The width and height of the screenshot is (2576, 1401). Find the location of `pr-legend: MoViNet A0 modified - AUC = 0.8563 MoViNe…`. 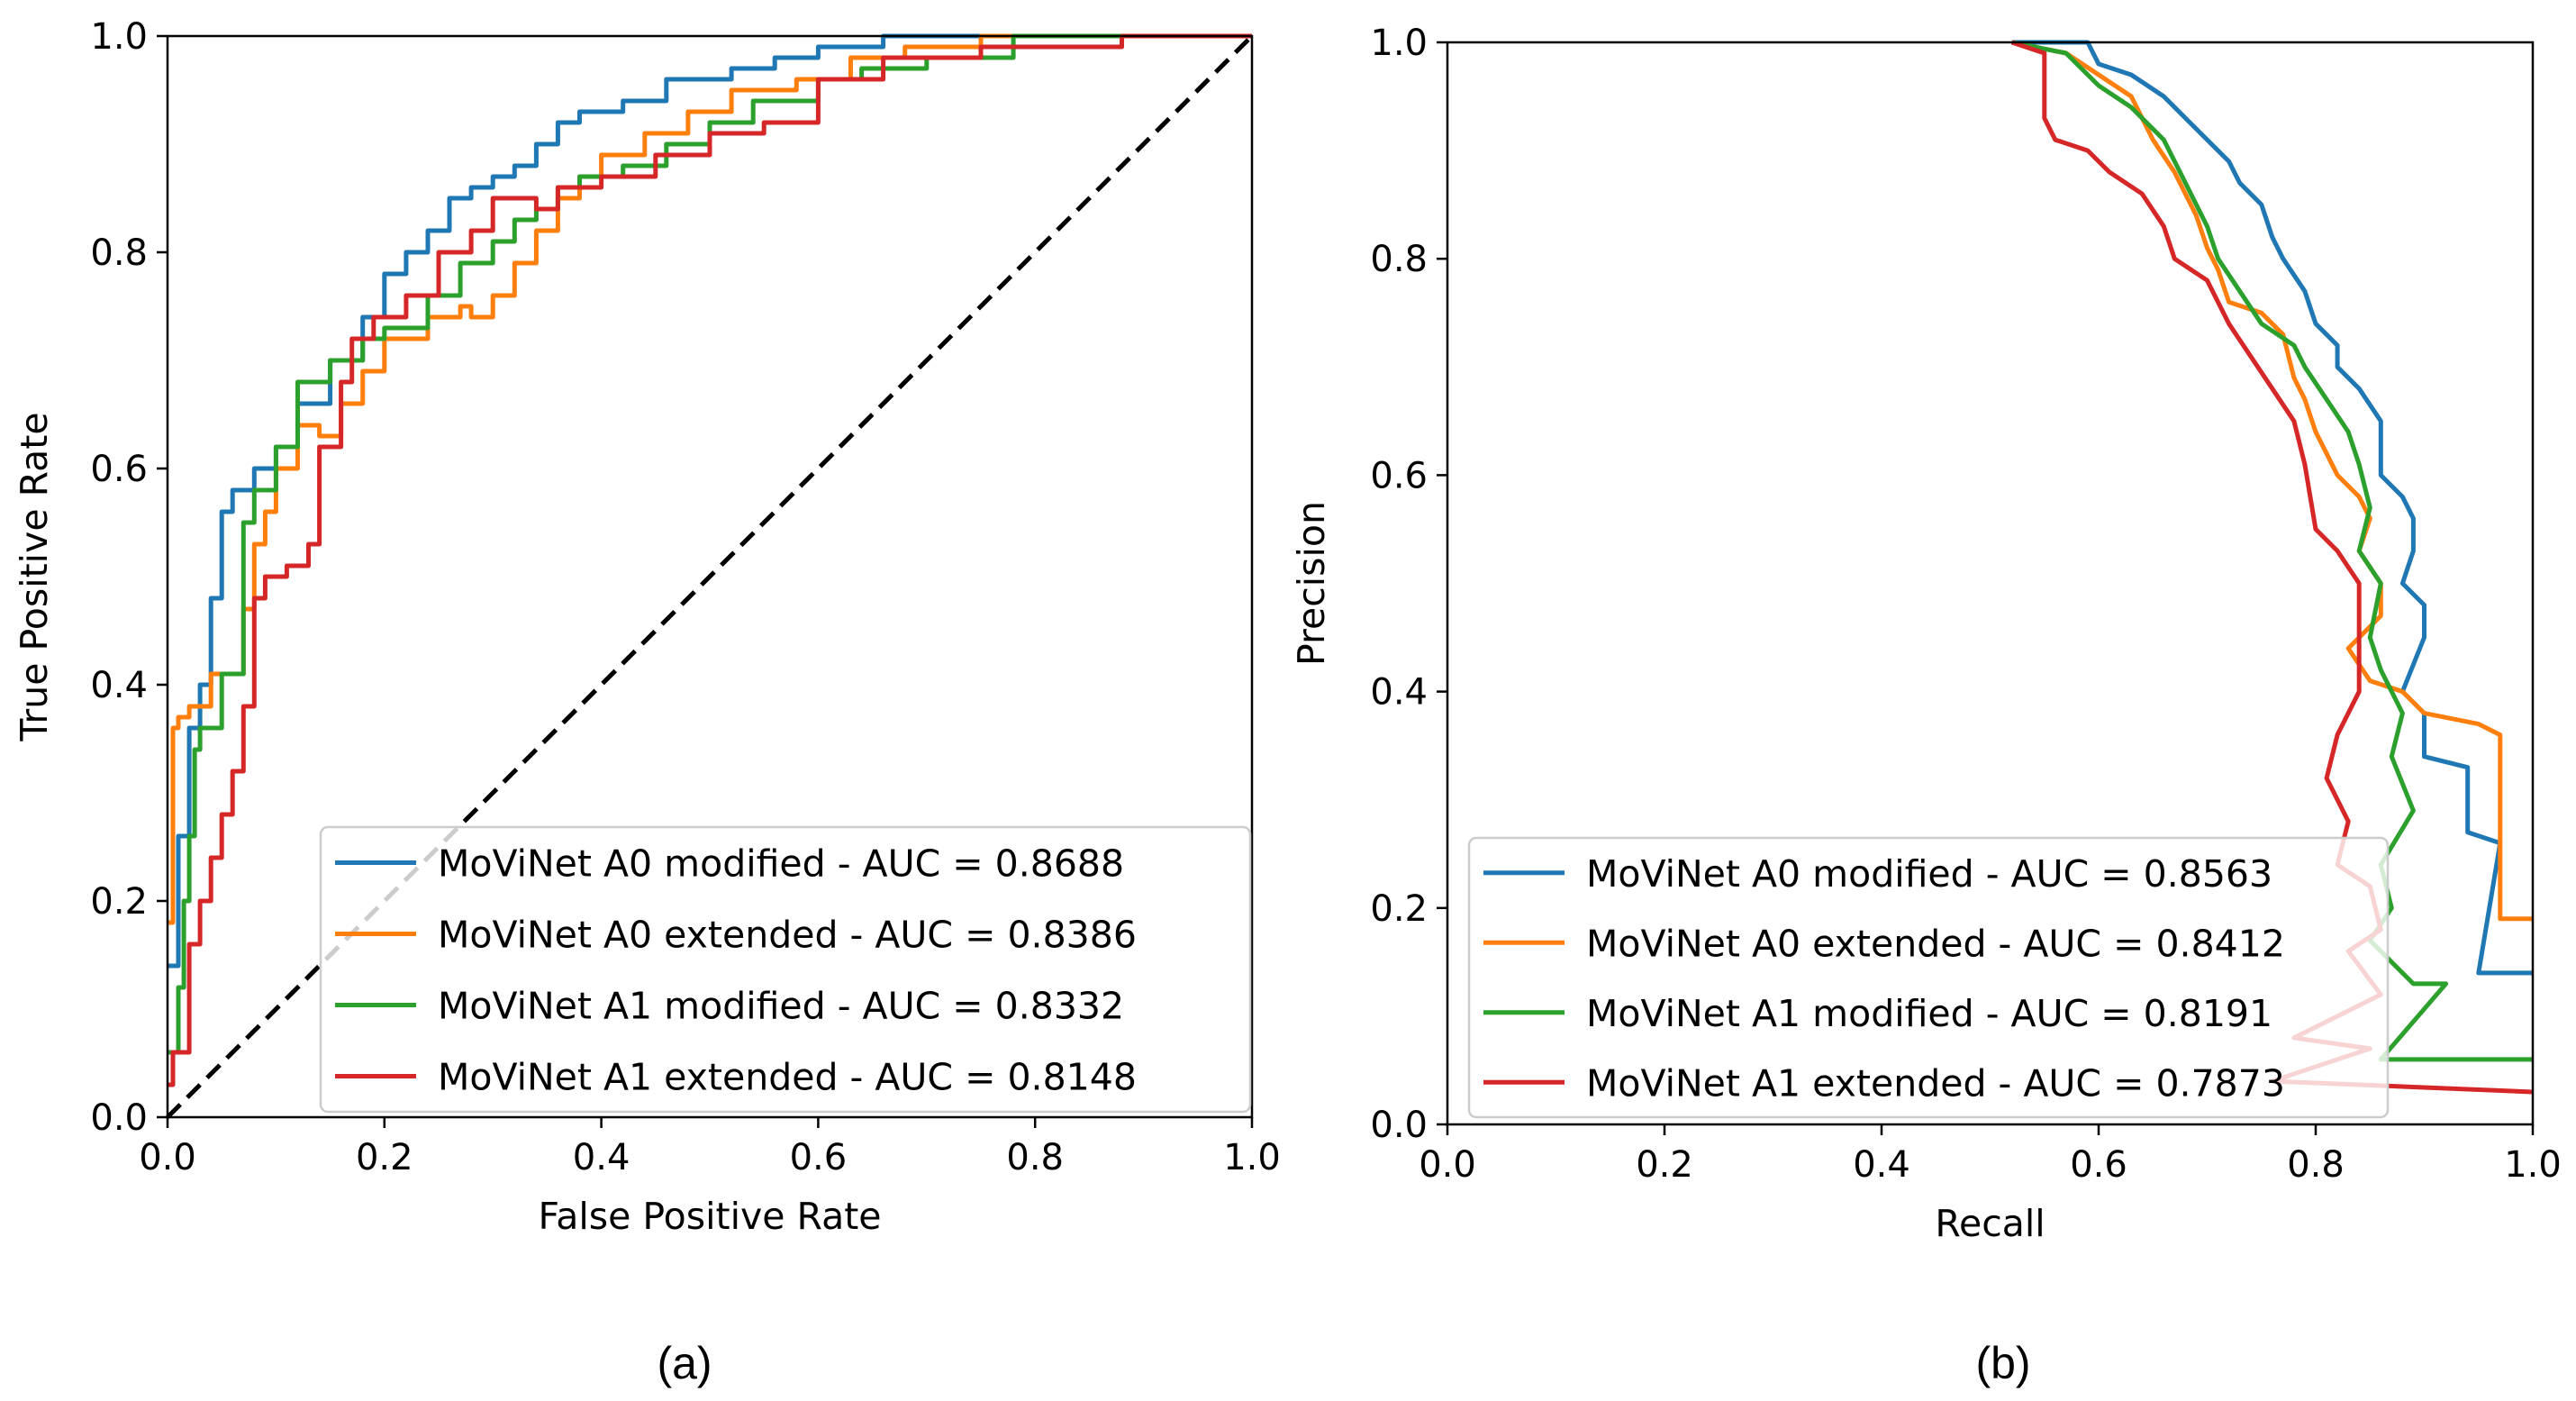

pr-legend: MoViNet A0 modified - AUC = 0.8563 MoViNe… is located at coordinates (1928, 977).